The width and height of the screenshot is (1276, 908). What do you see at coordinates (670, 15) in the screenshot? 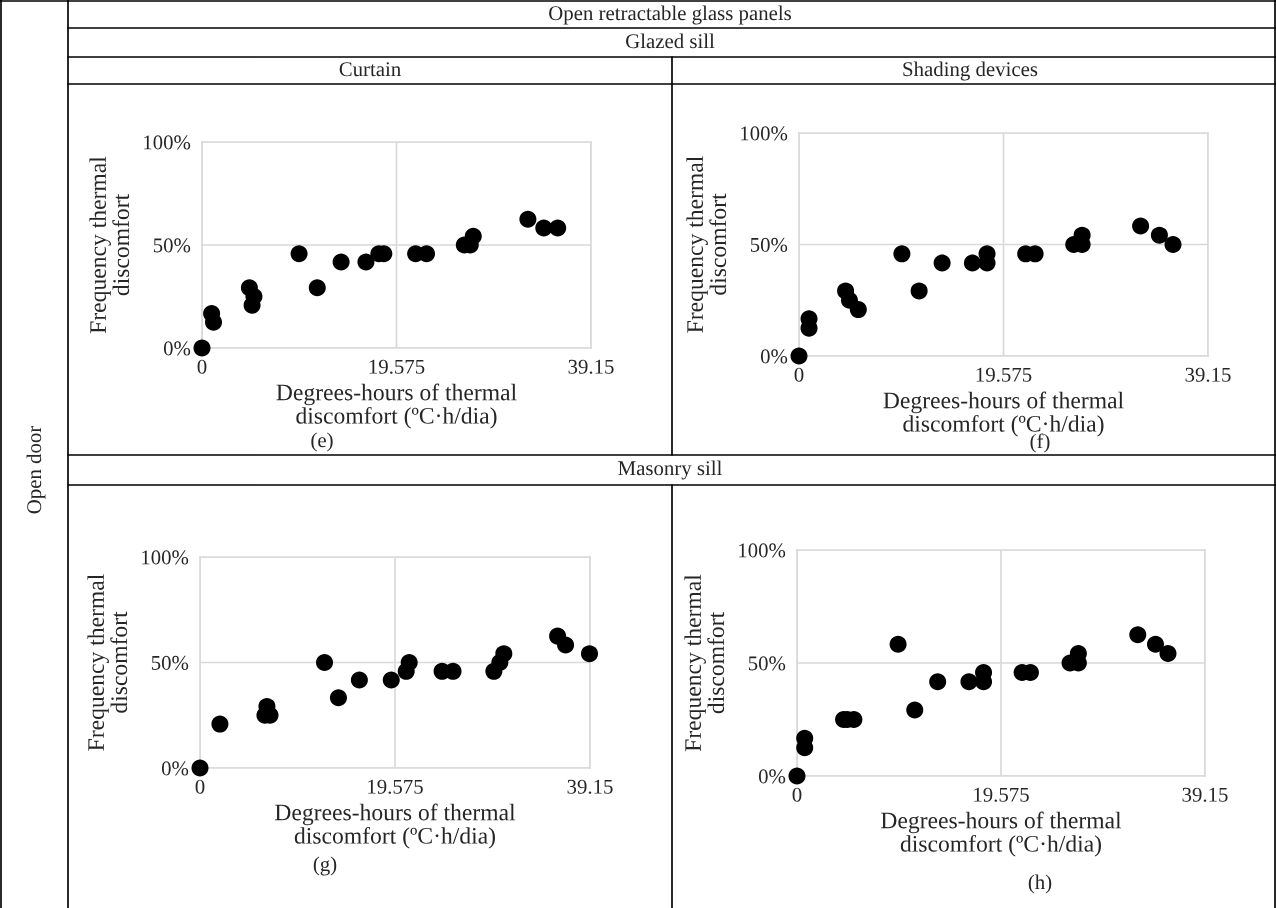
I see `text: Open retractable glass panels` at bounding box center [670, 15].